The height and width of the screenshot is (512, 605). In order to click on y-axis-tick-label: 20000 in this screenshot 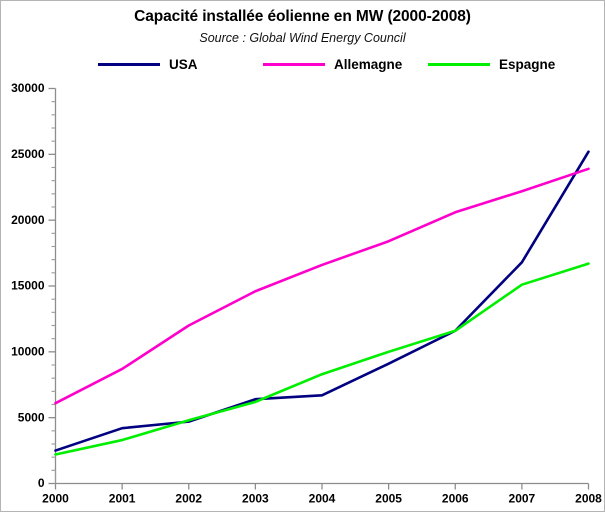, I will do `click(28, 220)`.